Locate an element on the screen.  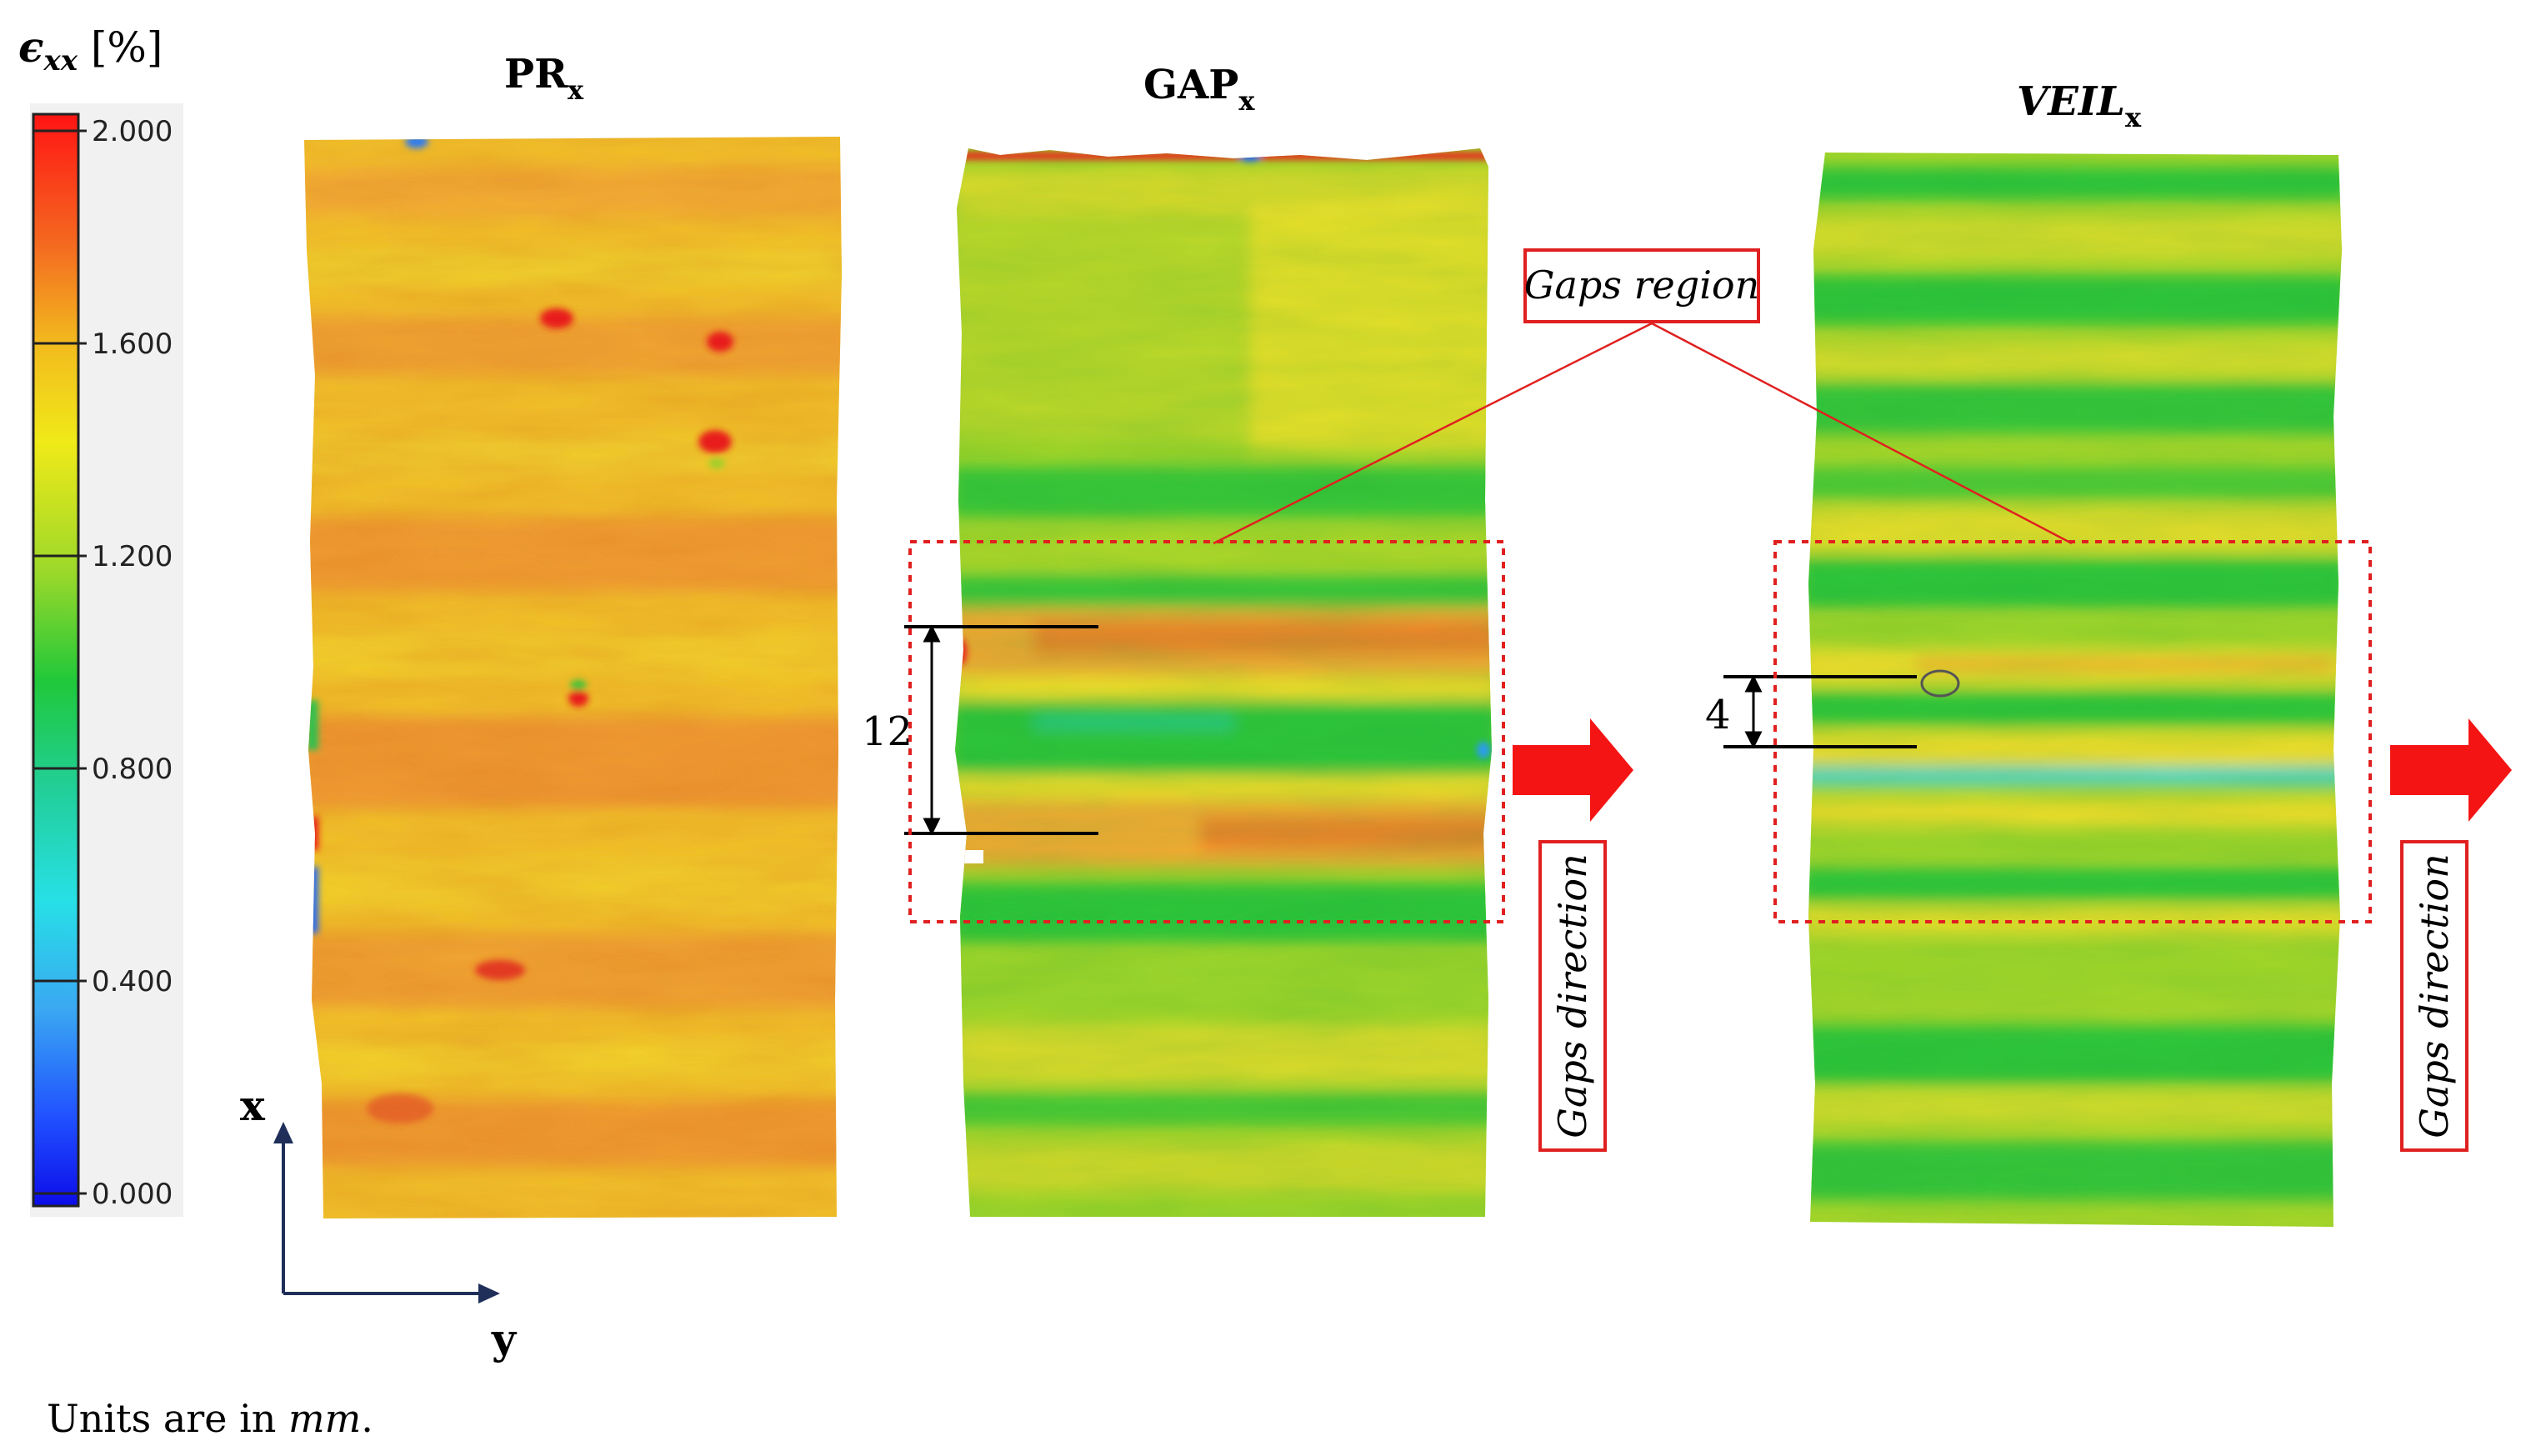
gaps-direction-box-gap is located at coordinates (1572, 996).